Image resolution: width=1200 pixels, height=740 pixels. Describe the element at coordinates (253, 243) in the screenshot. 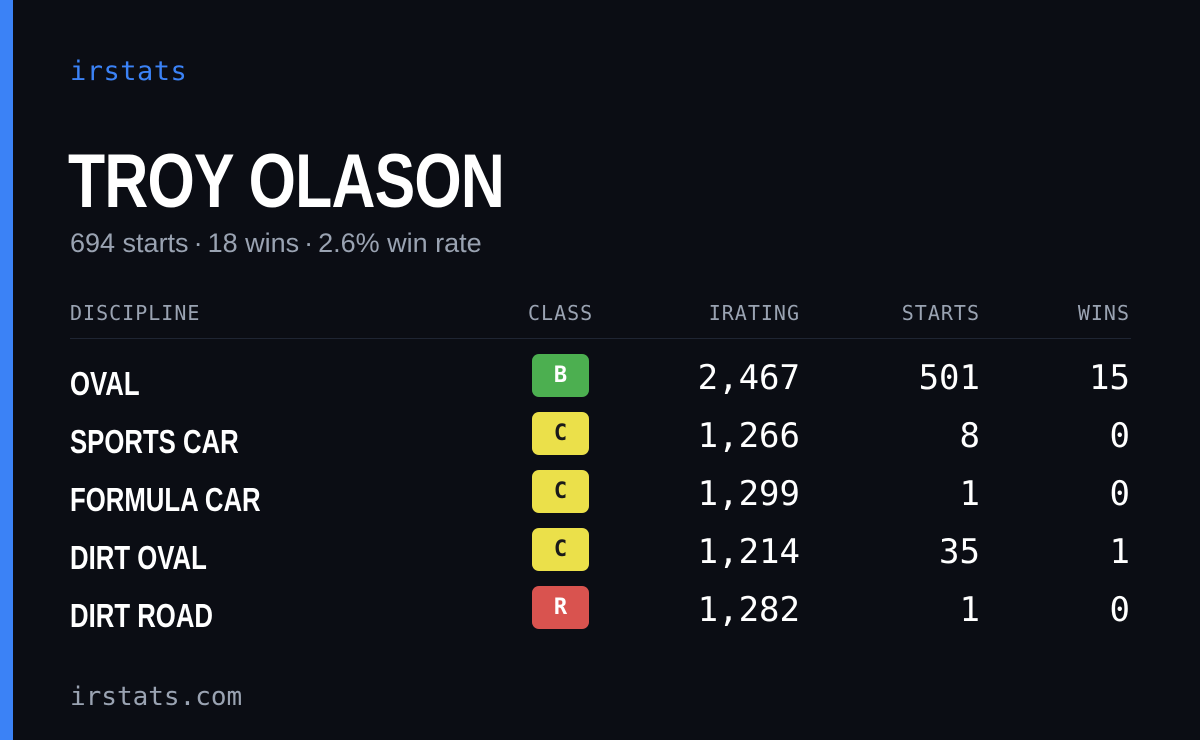

I see `summary-wins: 18 wins` at that location.